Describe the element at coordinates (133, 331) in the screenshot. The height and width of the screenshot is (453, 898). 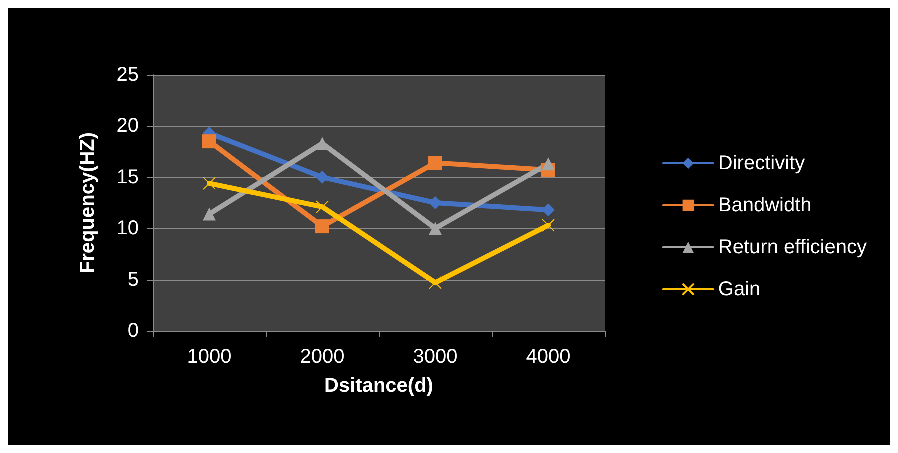
I see `y-tick-label: 0` at that location.